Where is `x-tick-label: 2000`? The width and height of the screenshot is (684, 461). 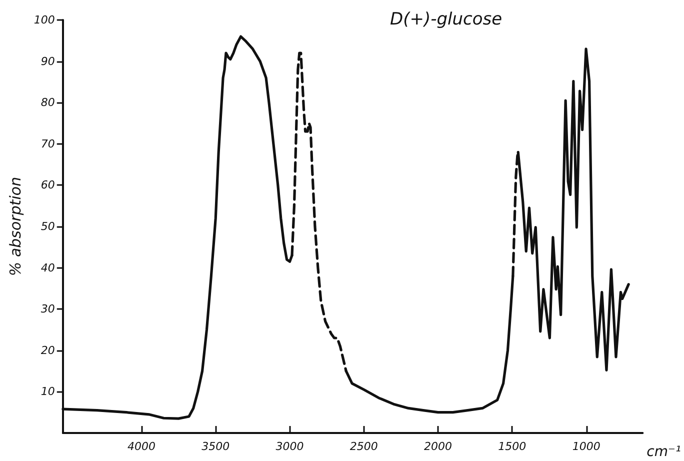
x-tick-label: 2000 is located at coordinates (438, 446).